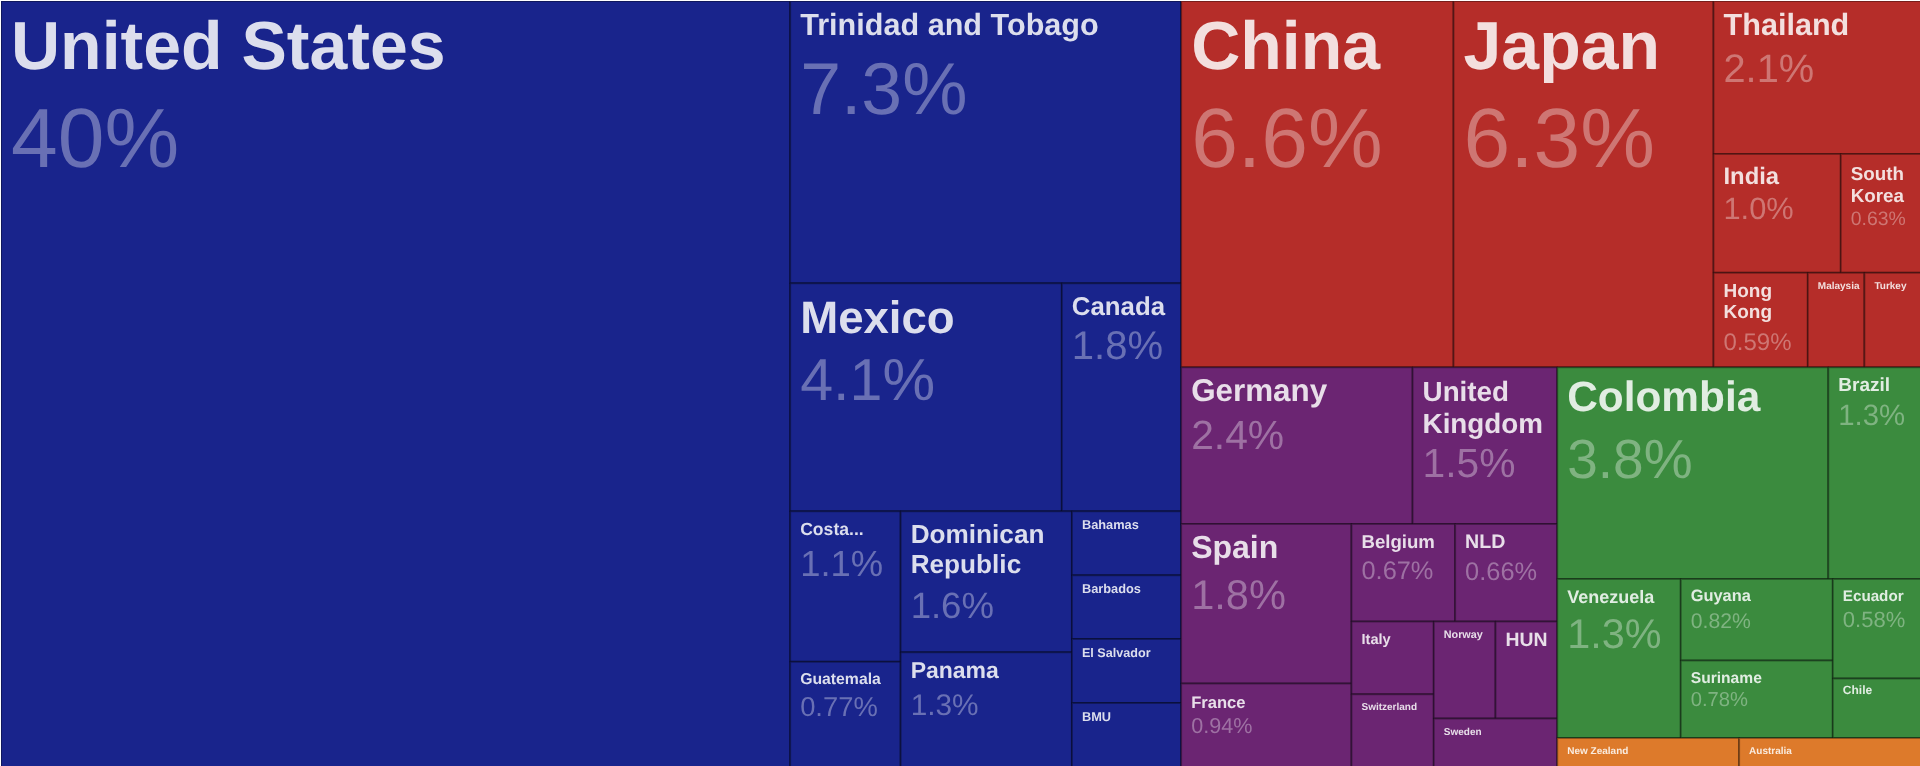  I want to click on category-label: Panama, so click(955, 672).